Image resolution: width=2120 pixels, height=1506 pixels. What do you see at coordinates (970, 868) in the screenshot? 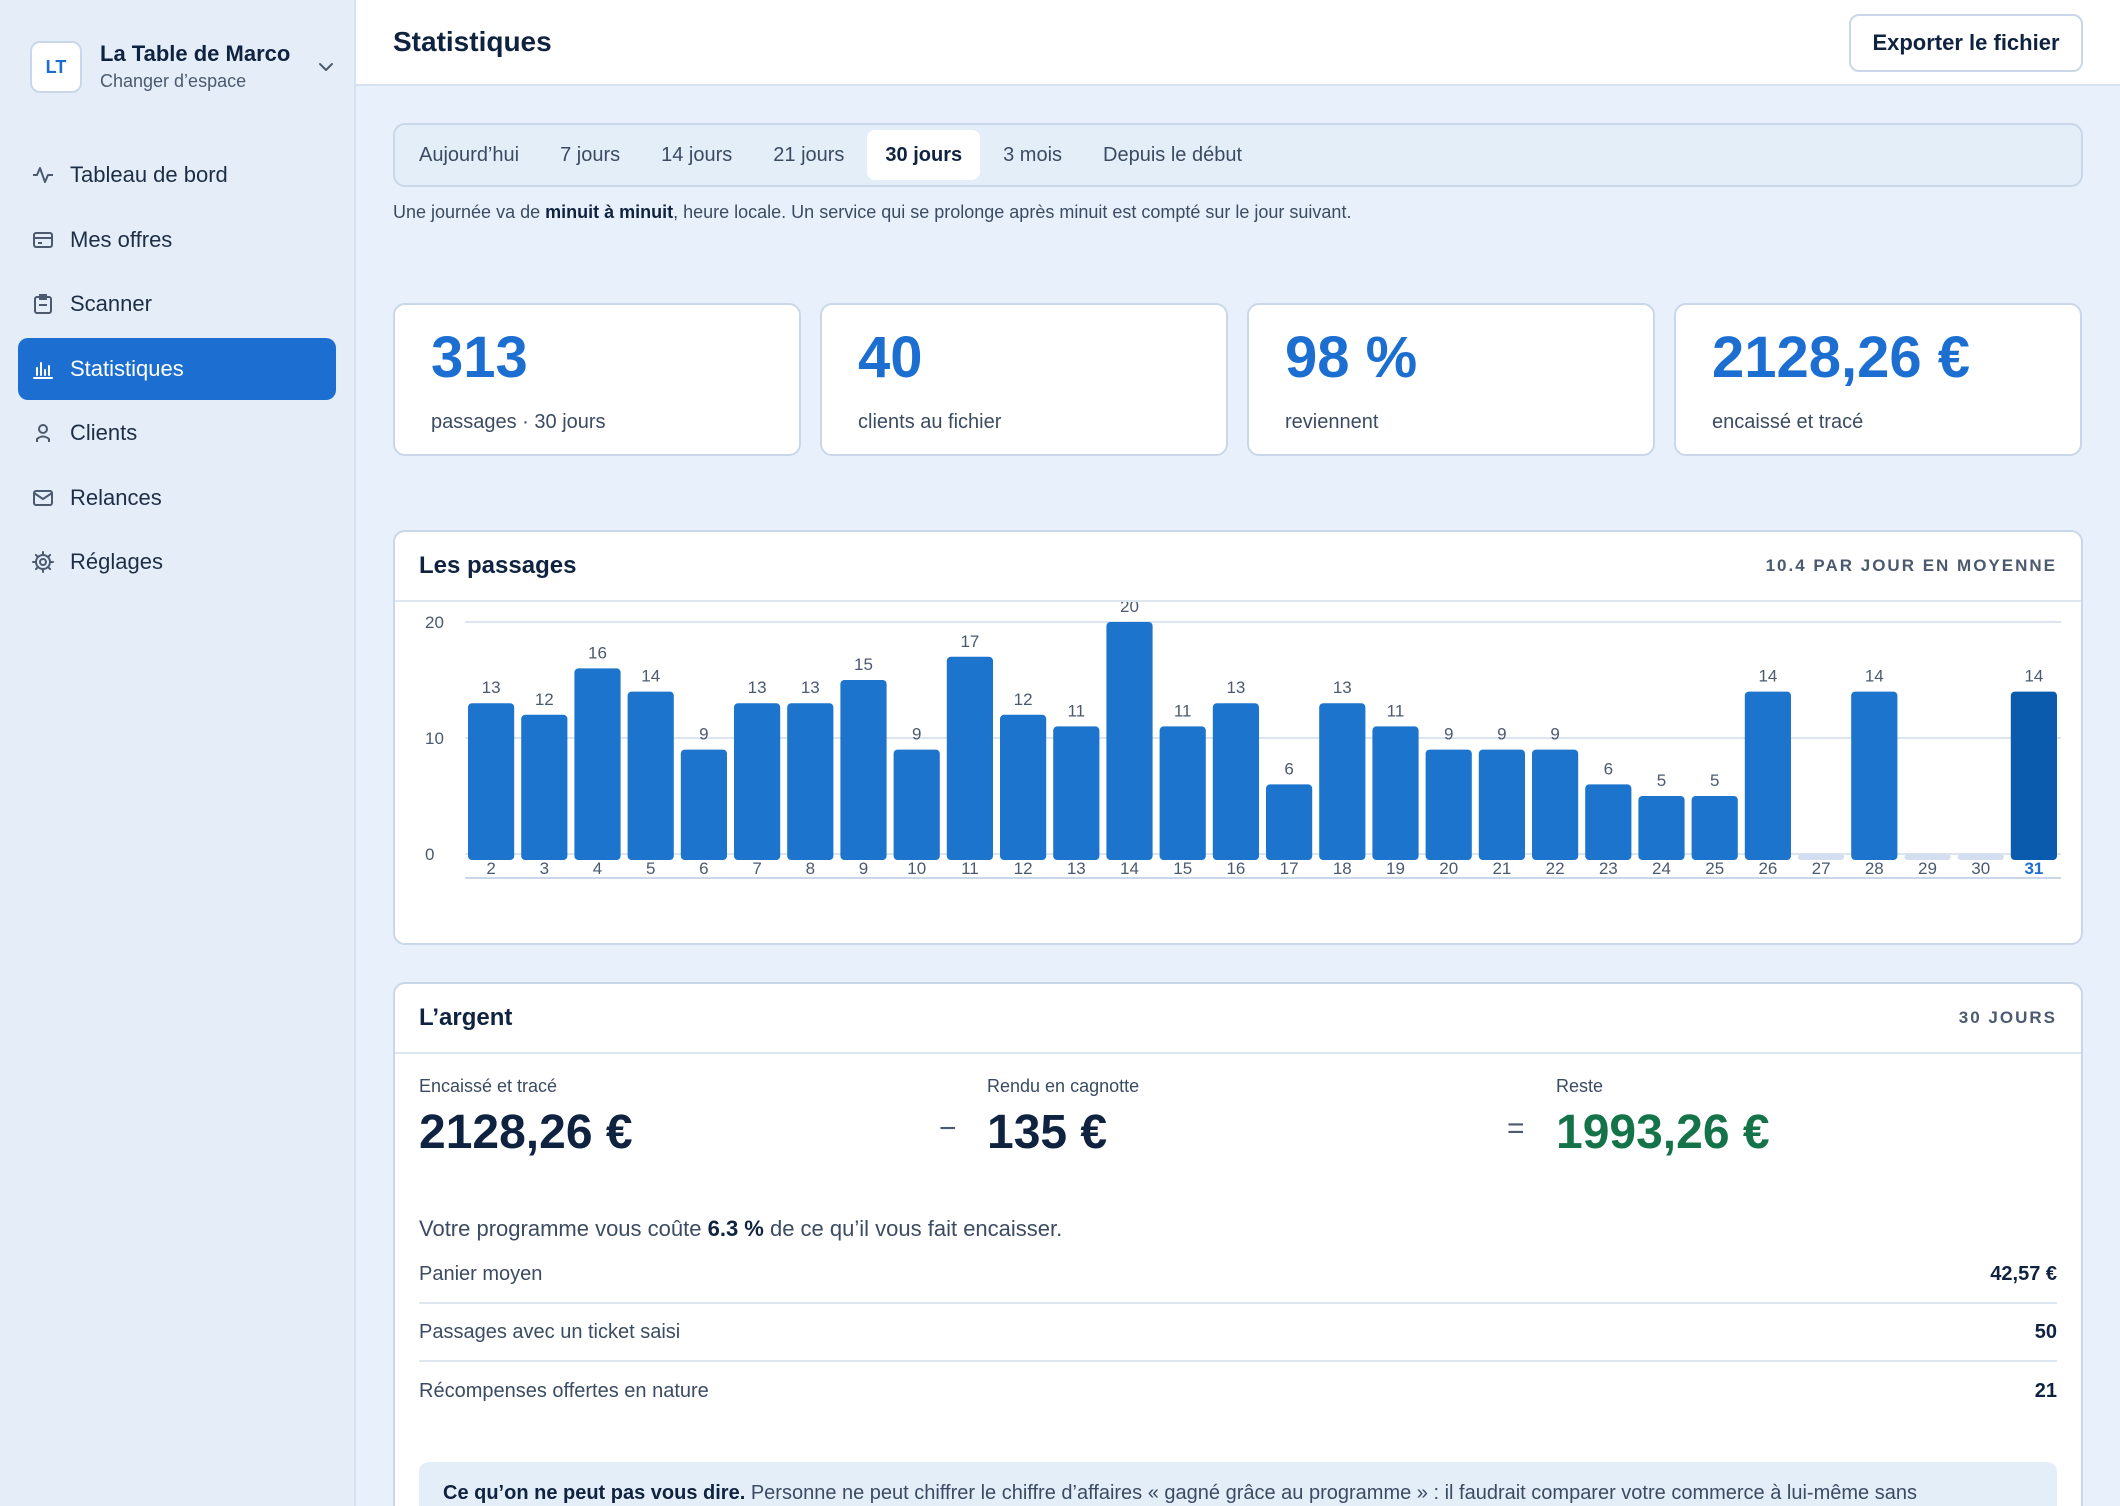
I see `x-tick-label: 11` at bounding box center [970, 868].